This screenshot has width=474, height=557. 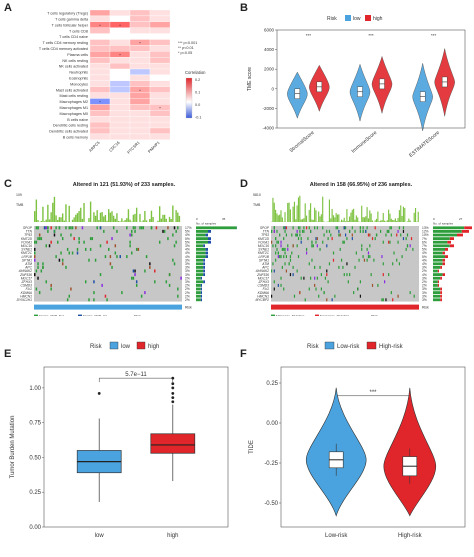 I want to click on legend-tick: -0.1, so click(x=198, y=118).